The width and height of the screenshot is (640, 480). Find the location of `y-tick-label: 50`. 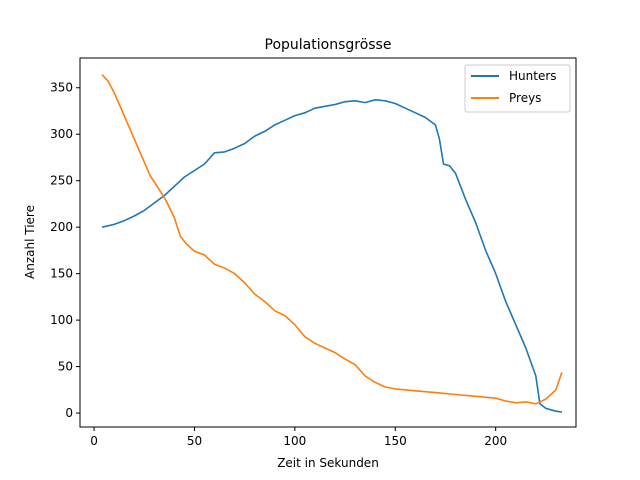

y-tick-label: 50 is located at coordinates (65, 367).